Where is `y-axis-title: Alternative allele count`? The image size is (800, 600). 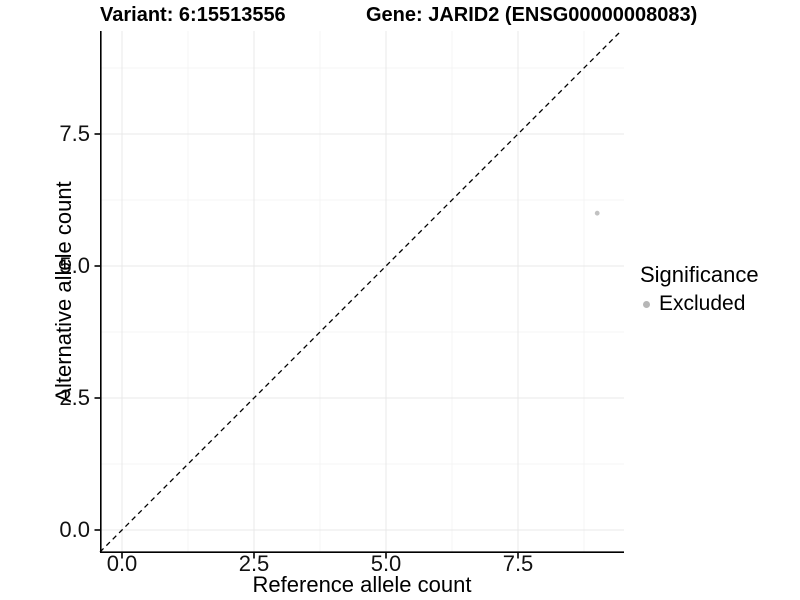 y-axis-title: Alternative allele count is located at coordinates (63, 292).